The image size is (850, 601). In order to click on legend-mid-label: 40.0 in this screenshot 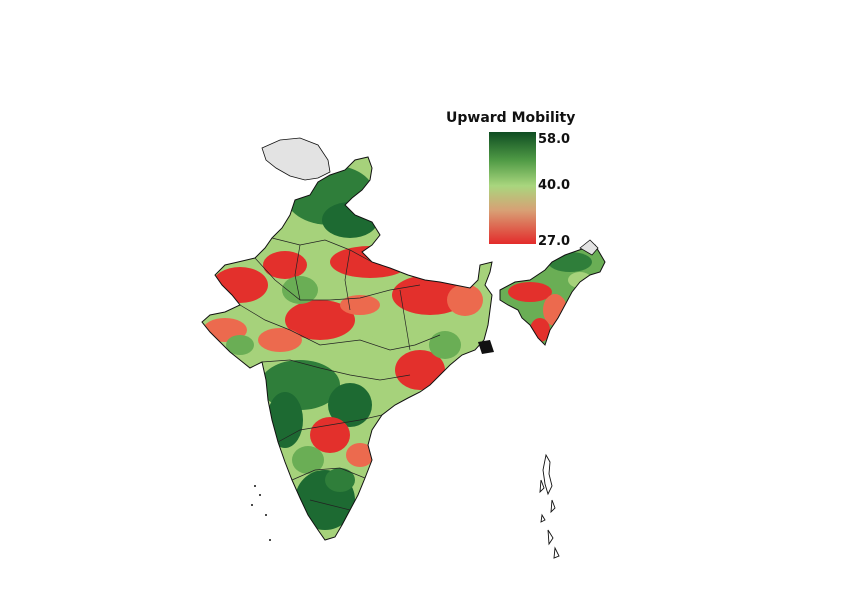, I will do `click(554, 185)`.